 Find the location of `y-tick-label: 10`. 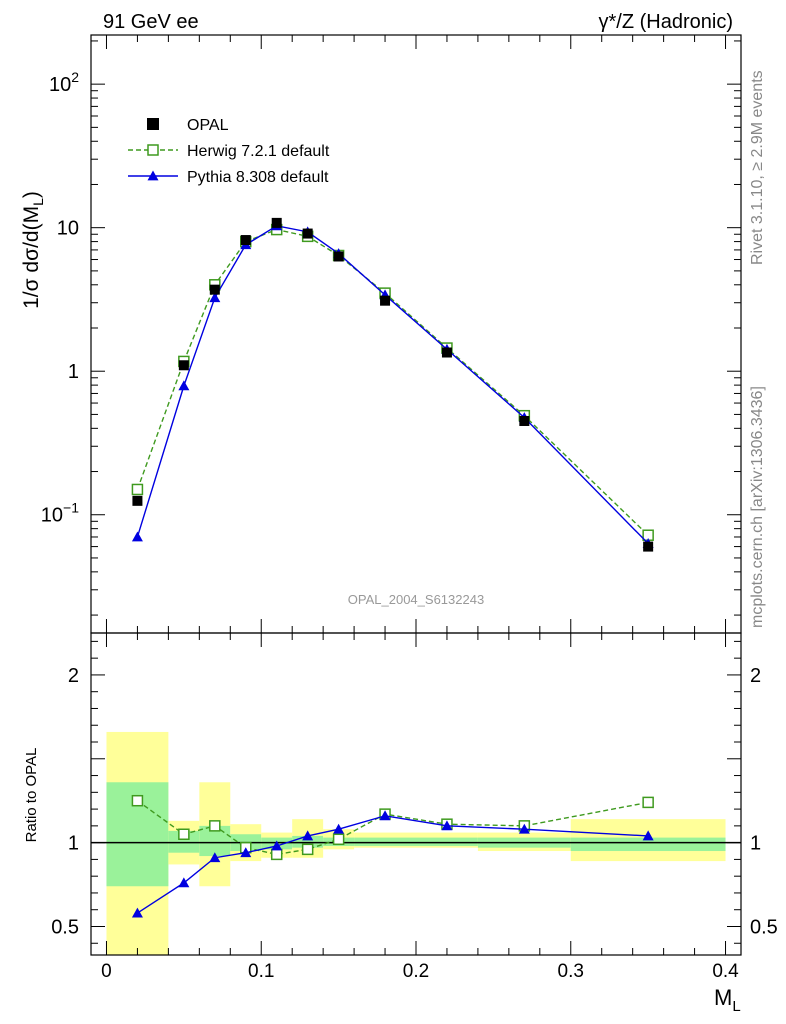

y-tick-label: 10 is located at coordinates (68, 229).